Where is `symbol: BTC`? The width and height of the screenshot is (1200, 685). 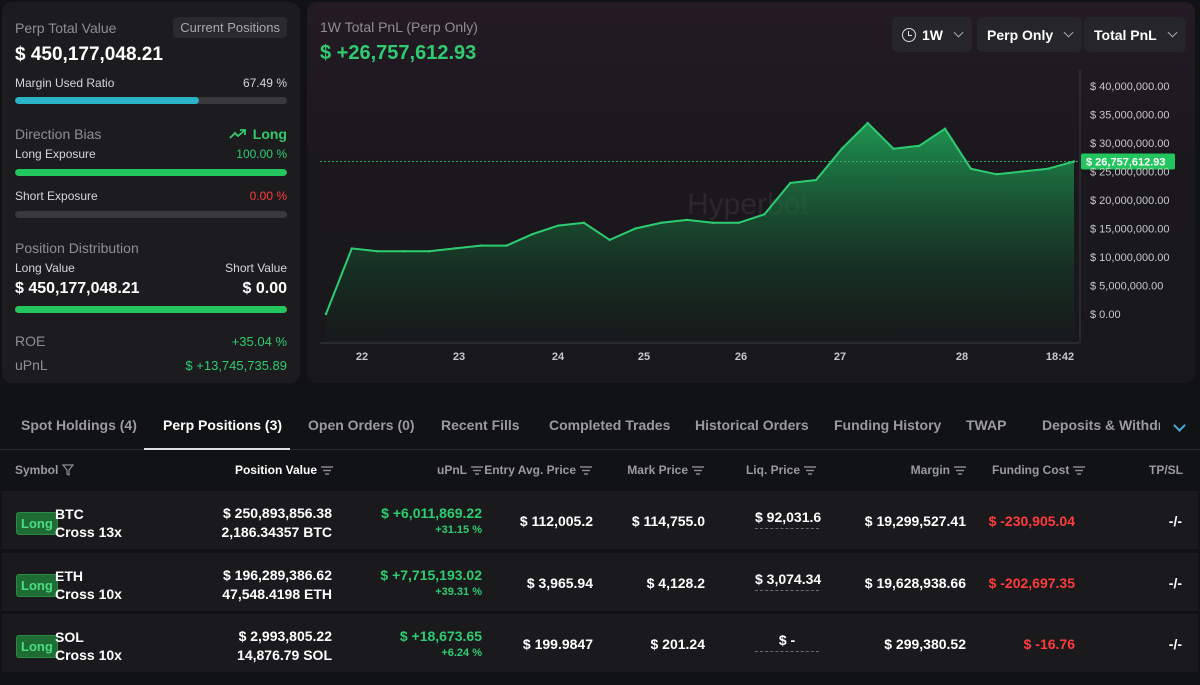
symbol: BTC is located at coordinates (69, 514).